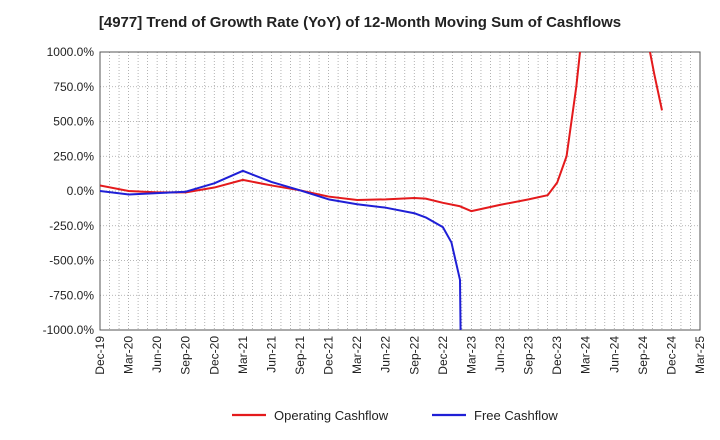  I want to click on x-tick-label: Dec-19, so click(100, 355).